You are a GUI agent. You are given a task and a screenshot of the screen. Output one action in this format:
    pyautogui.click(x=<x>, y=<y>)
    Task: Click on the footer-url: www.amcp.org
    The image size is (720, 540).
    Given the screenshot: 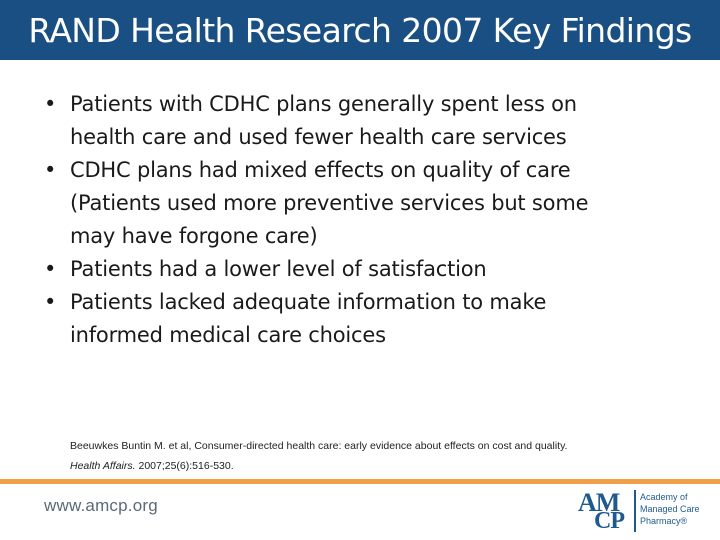 What is the action you would take?
    pyautogui.click(x=101, y=505)
    